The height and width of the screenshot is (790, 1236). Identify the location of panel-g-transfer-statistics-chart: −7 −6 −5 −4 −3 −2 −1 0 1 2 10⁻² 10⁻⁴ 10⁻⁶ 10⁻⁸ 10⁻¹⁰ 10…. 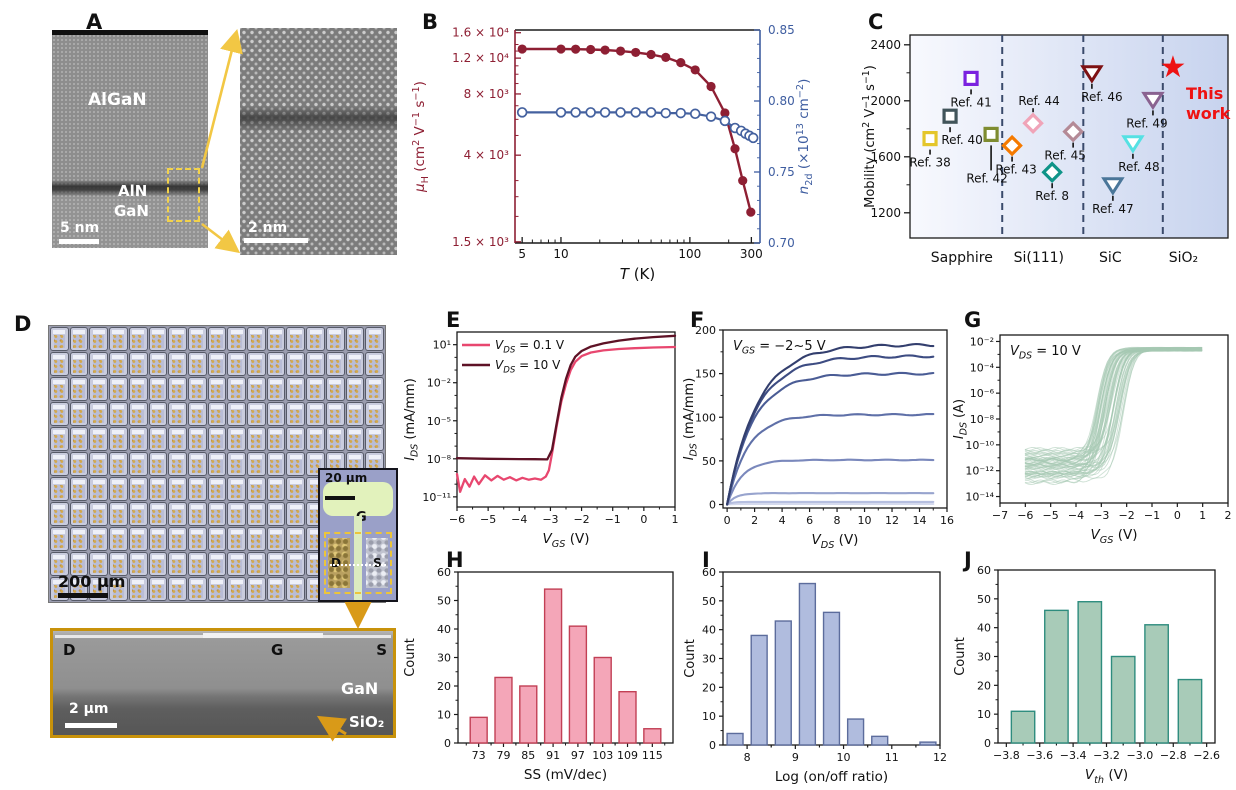
(1092, 440).